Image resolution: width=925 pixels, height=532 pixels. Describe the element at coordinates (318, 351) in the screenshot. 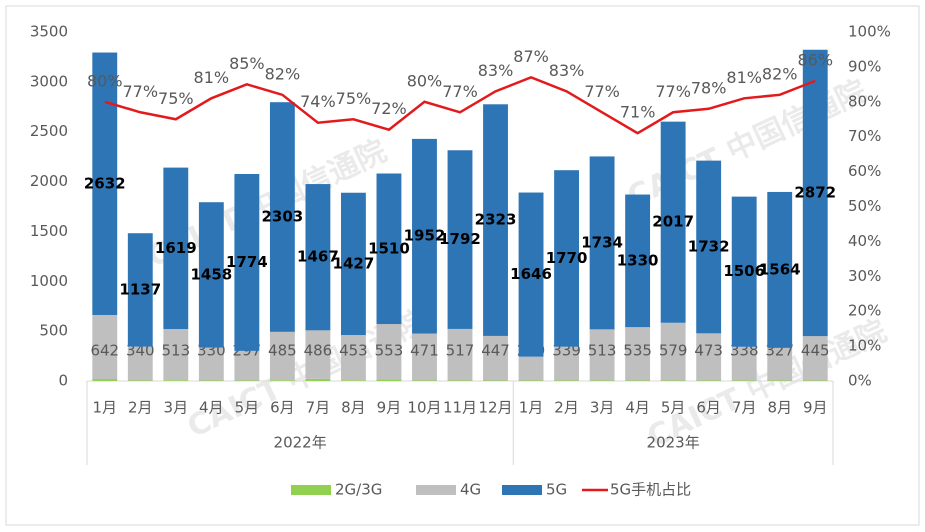

I see `data-label: 486` at that location.